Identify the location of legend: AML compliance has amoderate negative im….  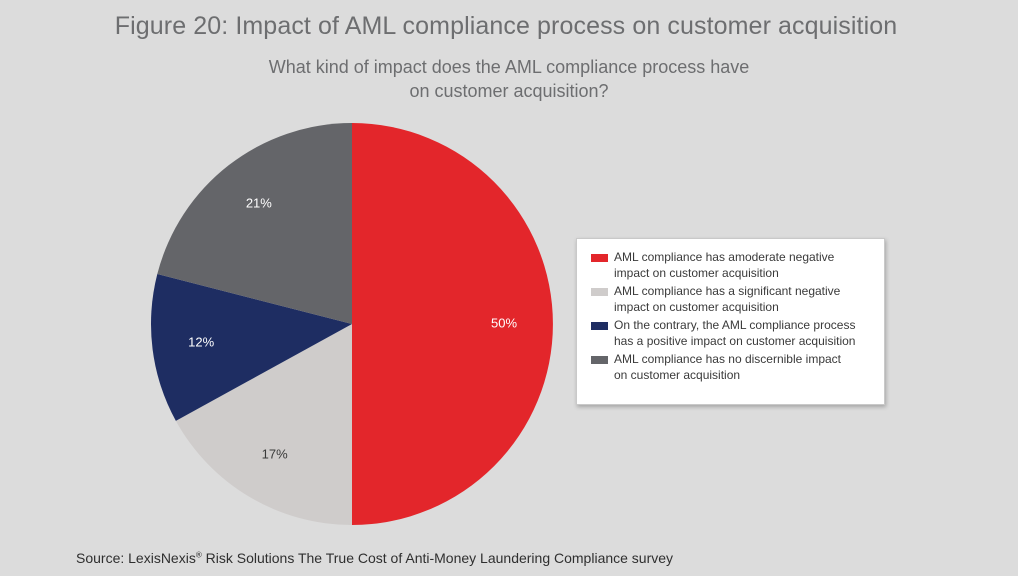
(730, 321).